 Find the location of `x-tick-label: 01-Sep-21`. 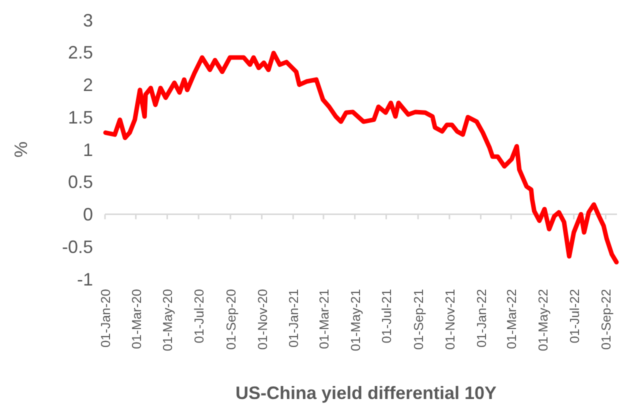

x-tick-label: 01-Sep-21 is located at coordinates (418, 319).